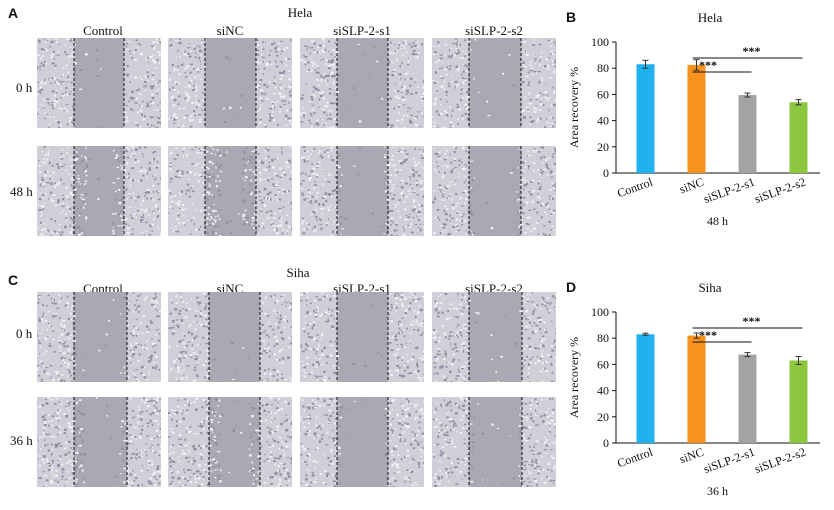 This screenshot has width=834, height=510. I want to click on panel-a-col-label: siNC, so click(230, 31).